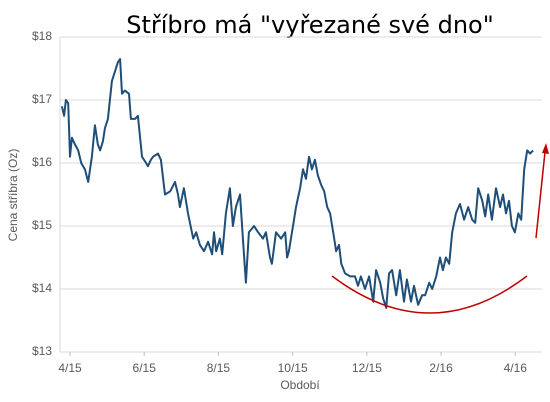 The image size is (550, 402). What do you see at coordinates (42, 162) in the screenshot?
I see `y-tick-label: $16` at bounding box center [42, 162].